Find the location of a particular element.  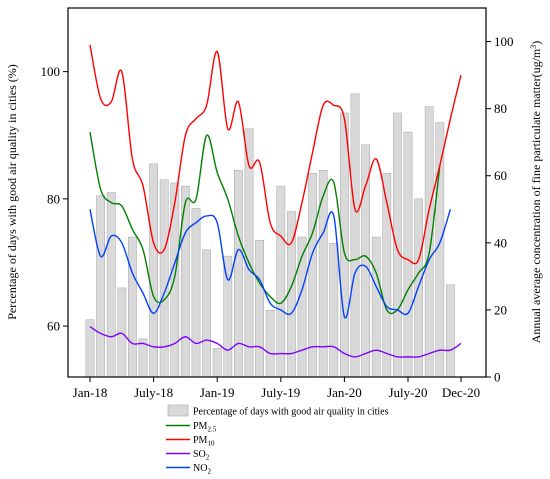

legend-label-pm25: PM2.5 is located at coordinates (205, 427).